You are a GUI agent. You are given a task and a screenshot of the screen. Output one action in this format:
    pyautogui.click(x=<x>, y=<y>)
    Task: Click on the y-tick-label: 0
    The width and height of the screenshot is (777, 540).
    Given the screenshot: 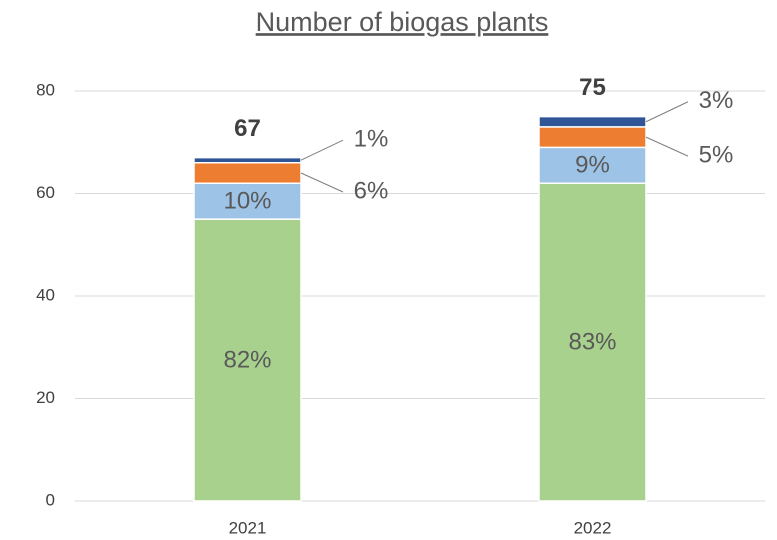 What is the action you would take?
    pyautogui.click(x=50, y=499)
    